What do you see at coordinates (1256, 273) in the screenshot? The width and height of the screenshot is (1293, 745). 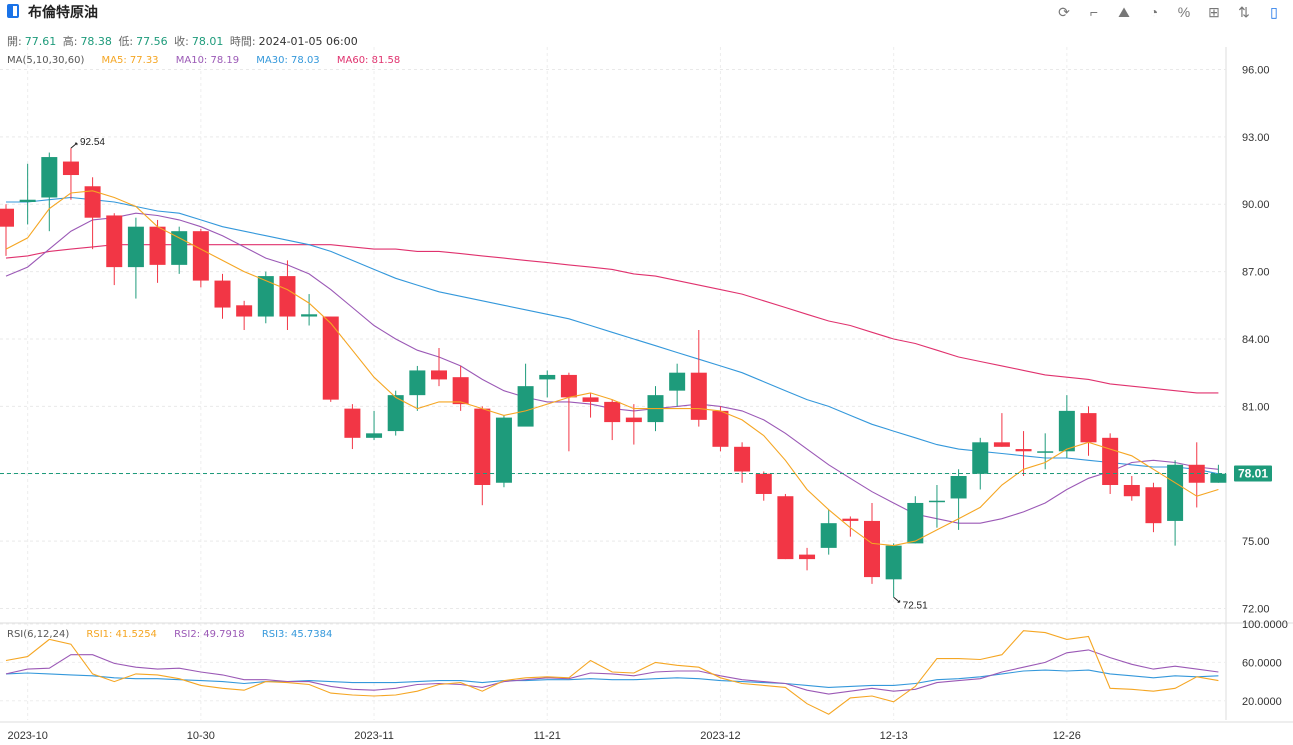 I see `price-tick-label: 87.00` at bounding box center [1256, 273].